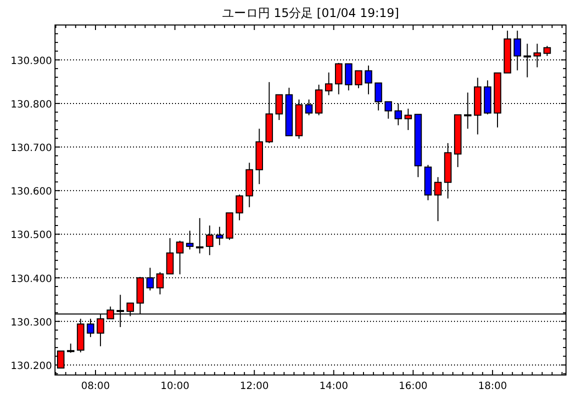 Image resolution: width=570 pixels, height=398 pixels. What do you see at coordinates (254, 386) in the screenshot?
I see `x-tick-label: 12:00` at bounding box center [254, 386].